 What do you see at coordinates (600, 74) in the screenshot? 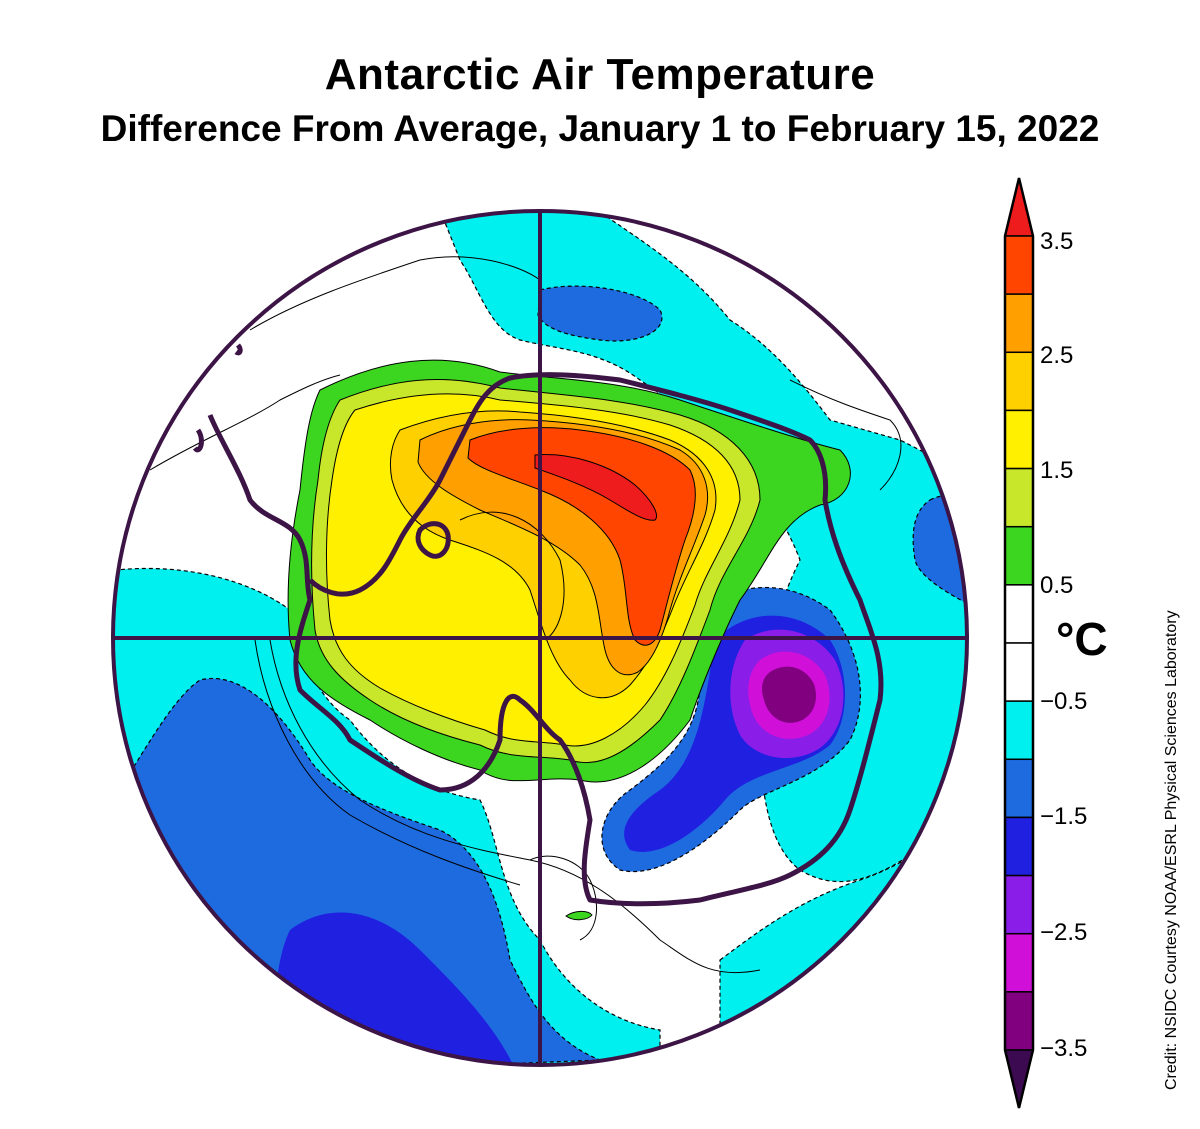
I see `map-title: Antarctic Air Temperature` at bounding box center [600, 74].